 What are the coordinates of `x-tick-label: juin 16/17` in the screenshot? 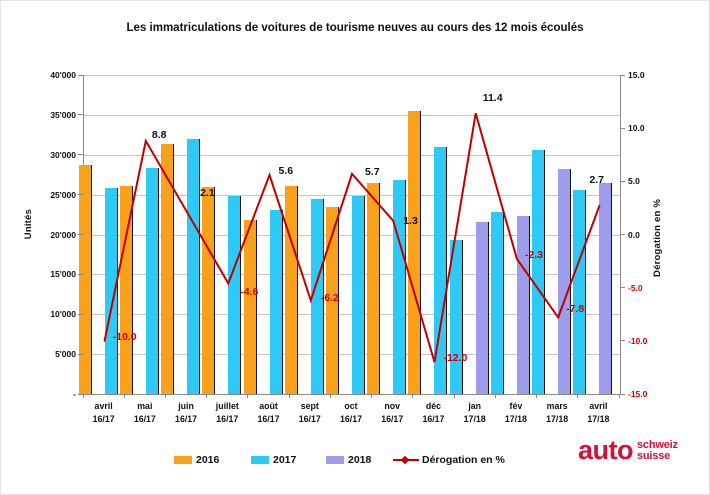 It's located at (186, 412).